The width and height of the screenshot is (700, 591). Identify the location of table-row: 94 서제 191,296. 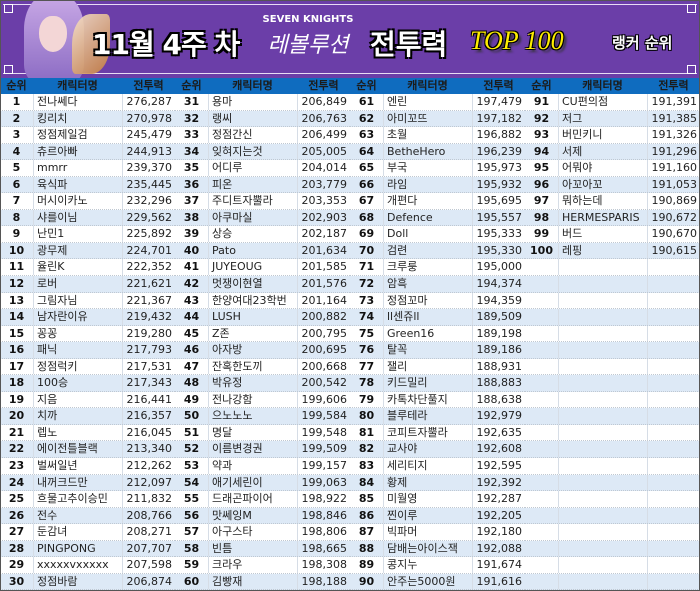
(612, 152).